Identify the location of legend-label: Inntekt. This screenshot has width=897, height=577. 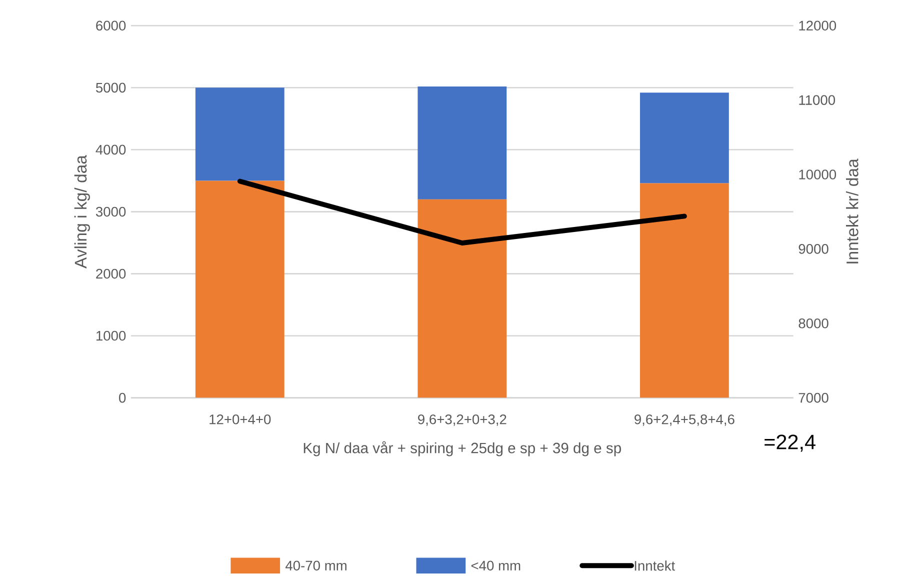
(655, 565).